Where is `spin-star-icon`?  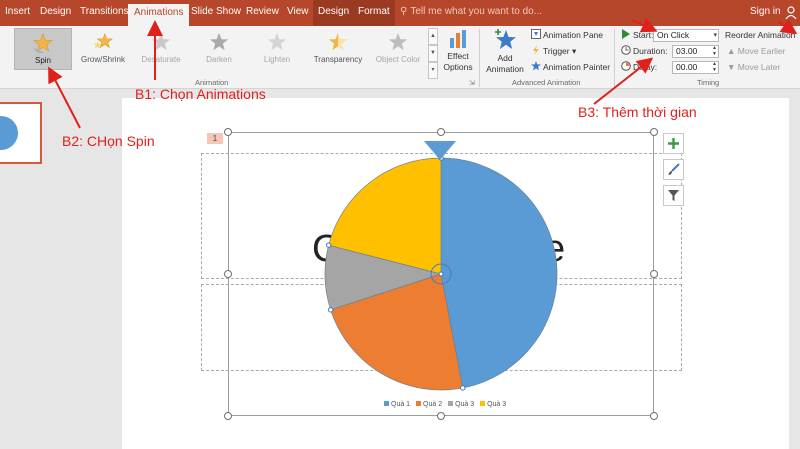
spin-star-icon is located at coordinates (43, 43).